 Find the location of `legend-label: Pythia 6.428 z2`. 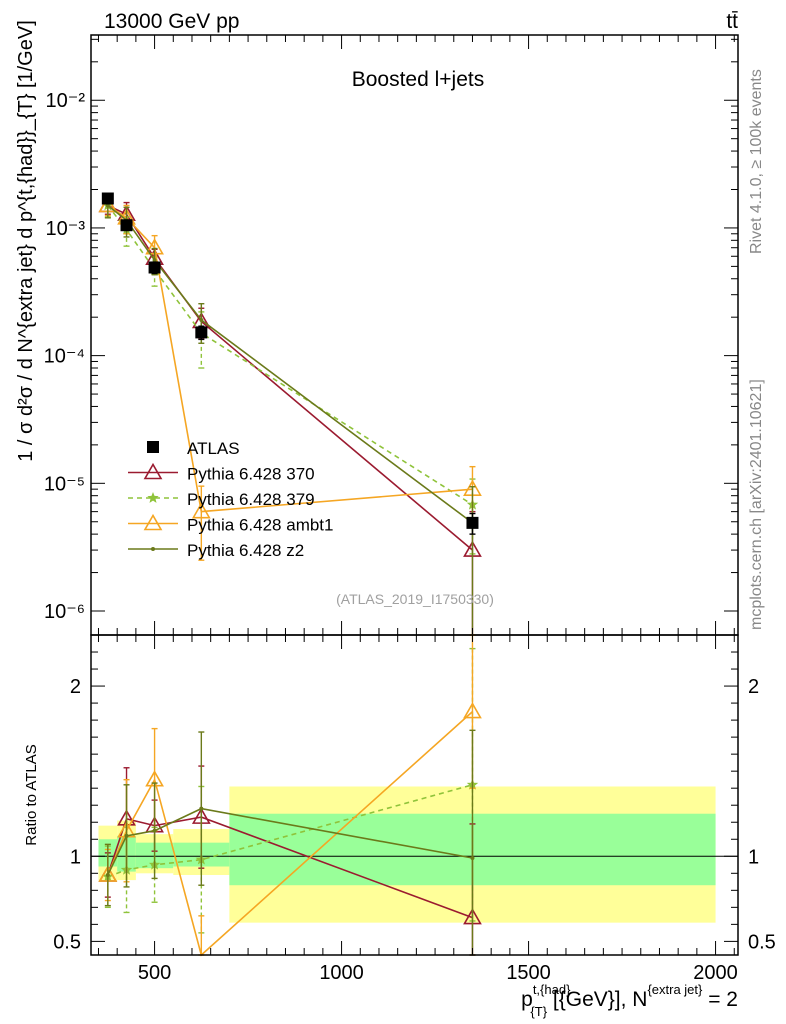

legend-label: Pythia 6.428 z2 is located at coordinates (245, 550).